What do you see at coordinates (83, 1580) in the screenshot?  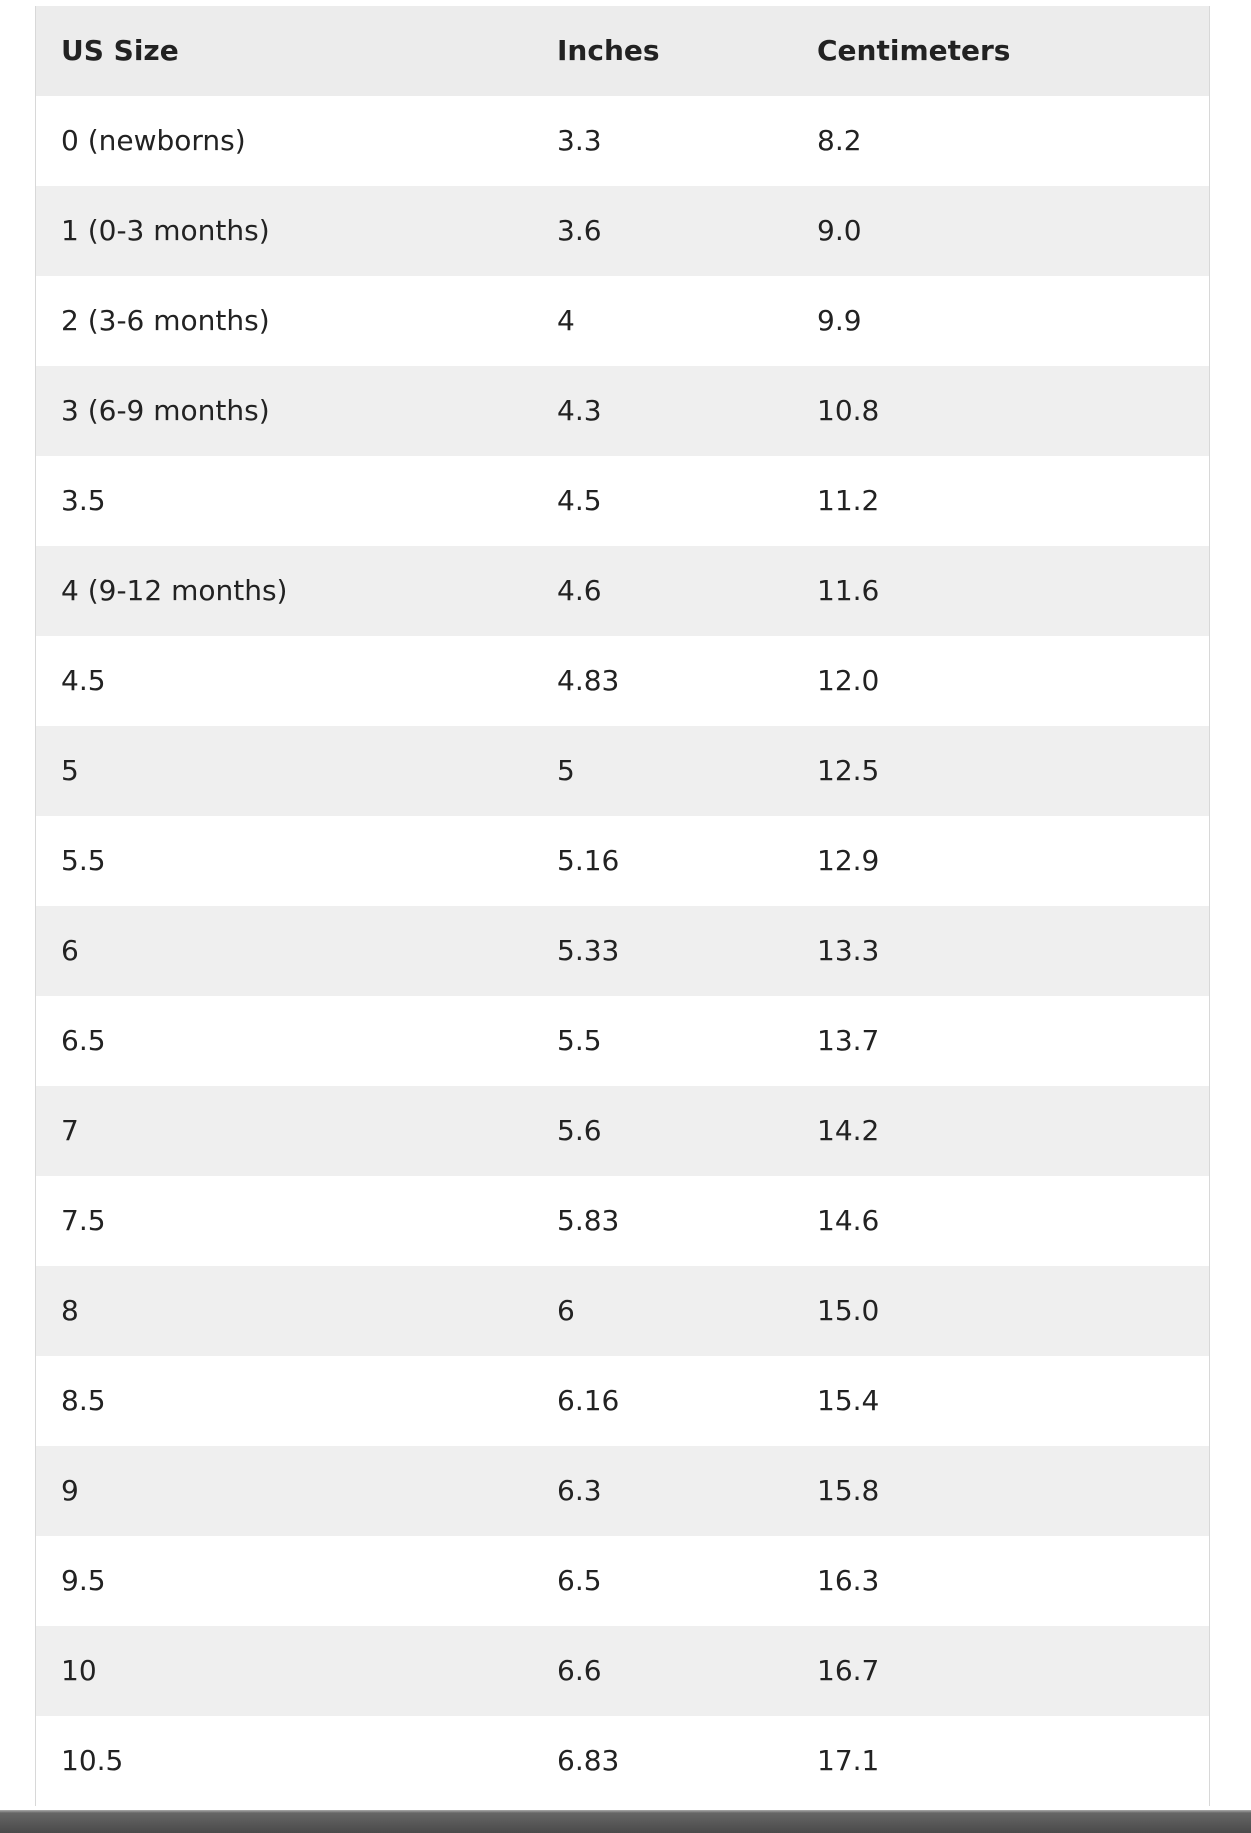 I see `table-cell: 9.5` at bounding box center [83, 1580].